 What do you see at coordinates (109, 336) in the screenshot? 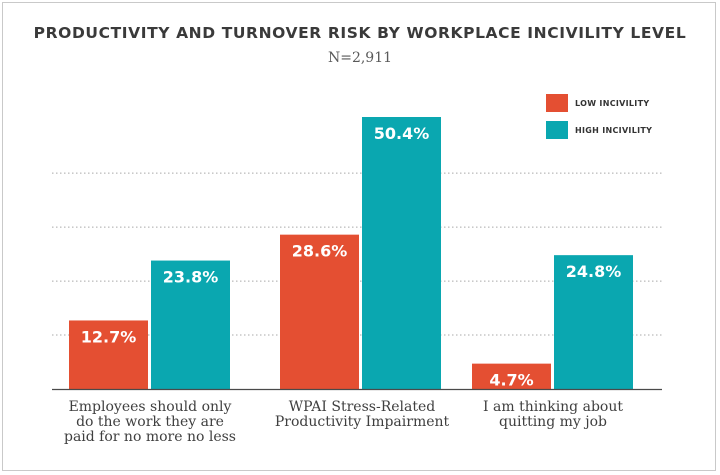
I see `value-label-low-1: 12.7%` at bounding box center [109, 336].